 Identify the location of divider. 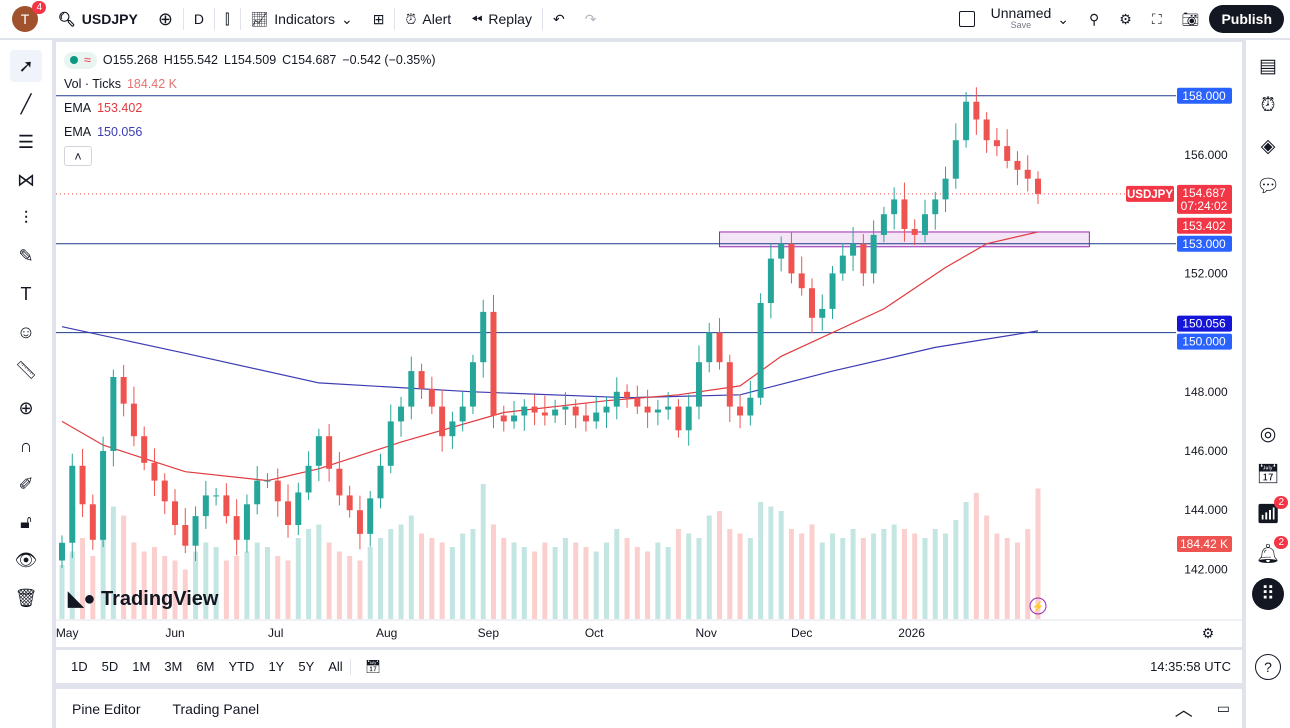
(240, 19).